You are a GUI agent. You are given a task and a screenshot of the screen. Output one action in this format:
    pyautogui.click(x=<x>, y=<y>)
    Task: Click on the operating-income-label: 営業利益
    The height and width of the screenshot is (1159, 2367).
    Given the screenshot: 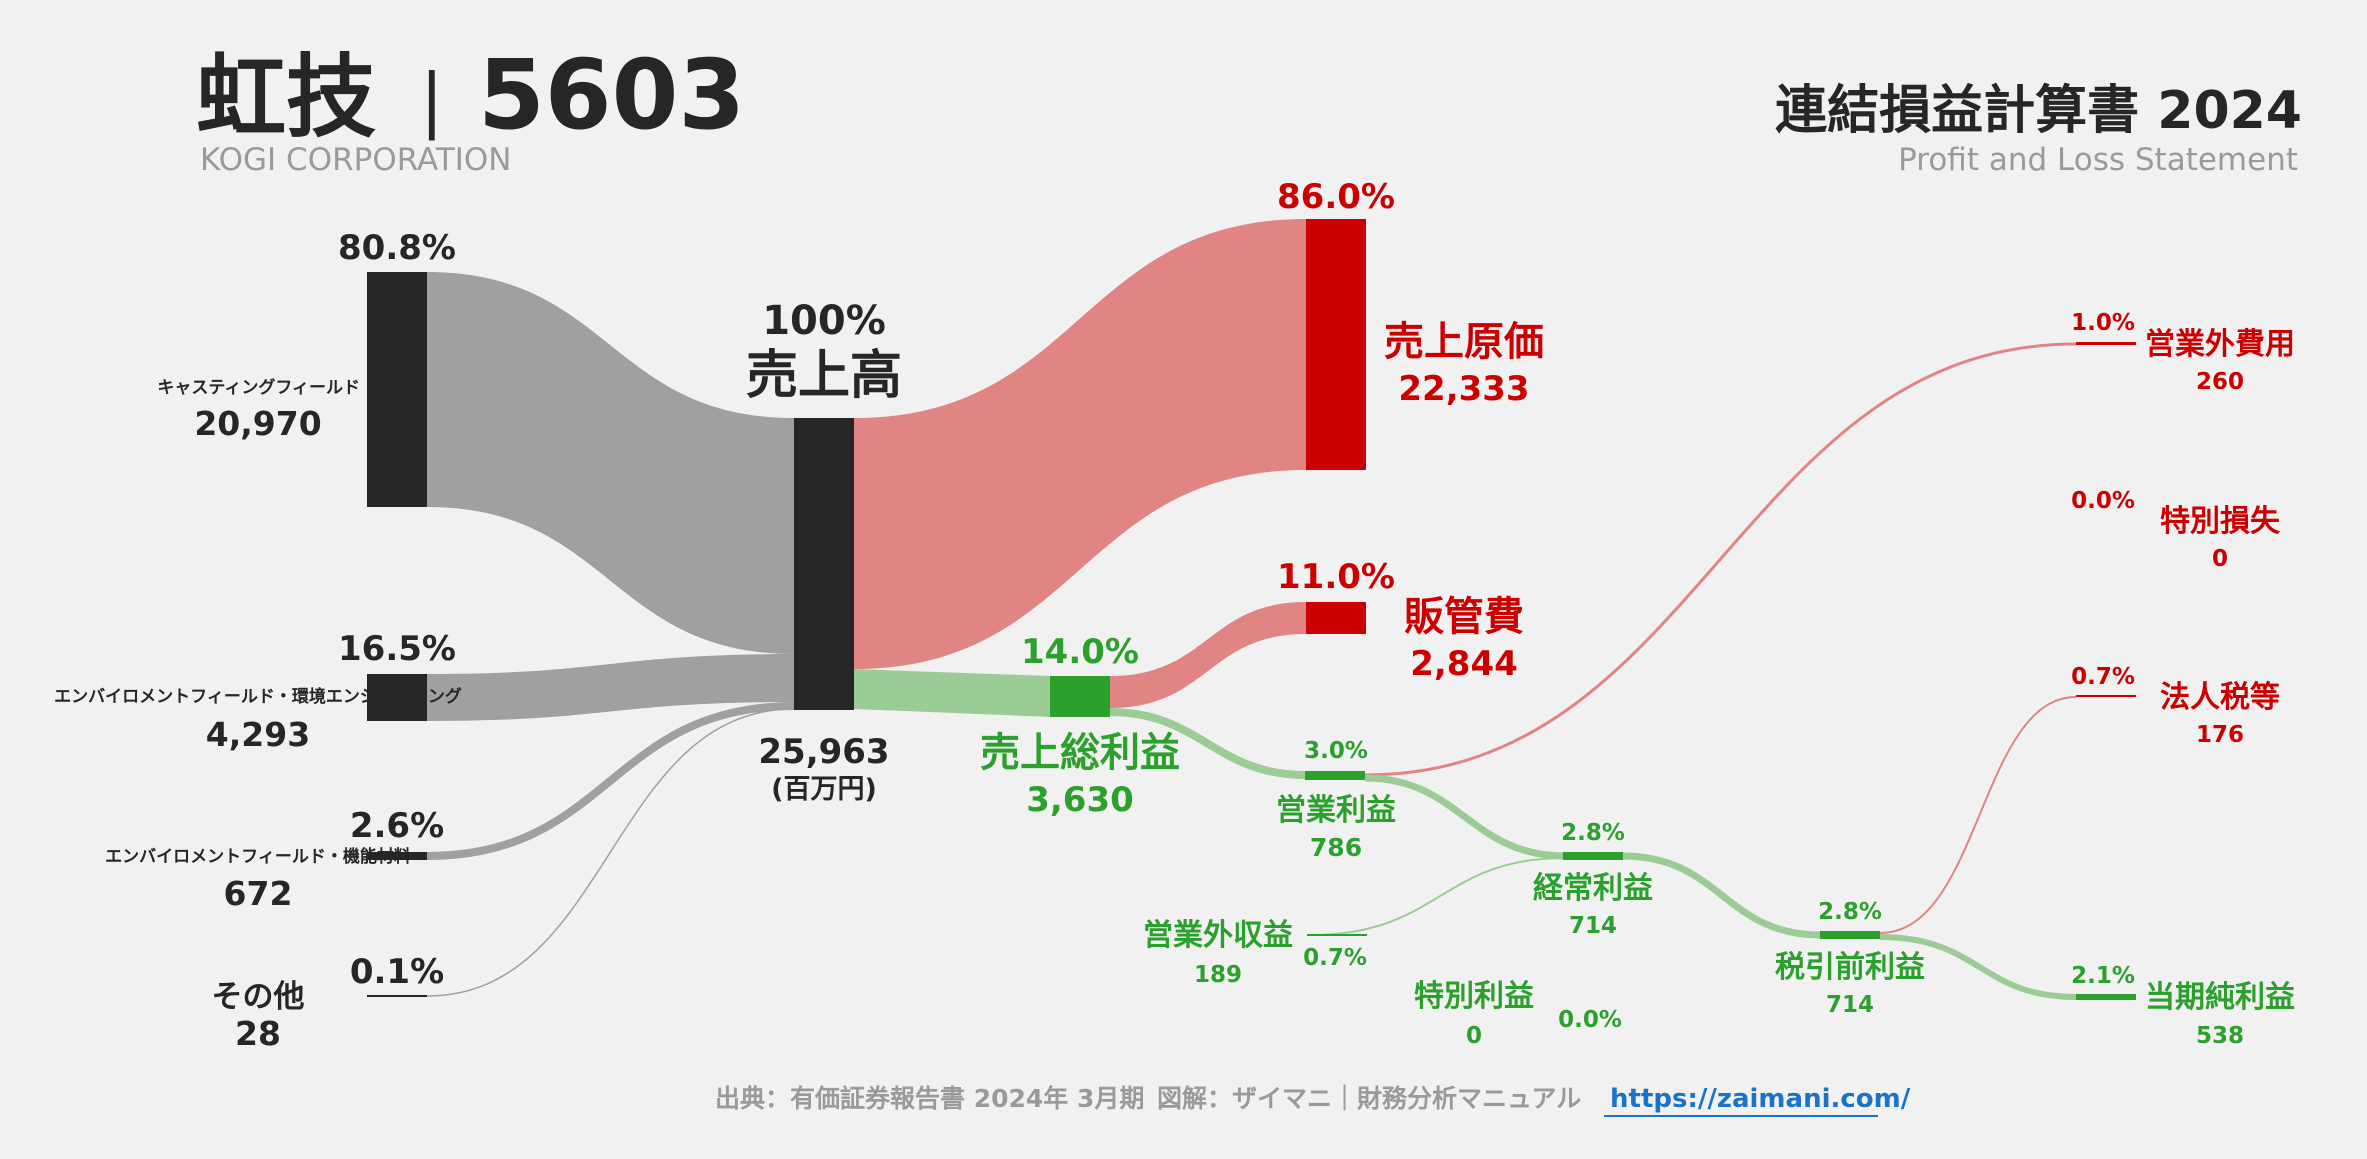 What is the action you would take?
    pyautogui.click(x=1336, y=810)
    